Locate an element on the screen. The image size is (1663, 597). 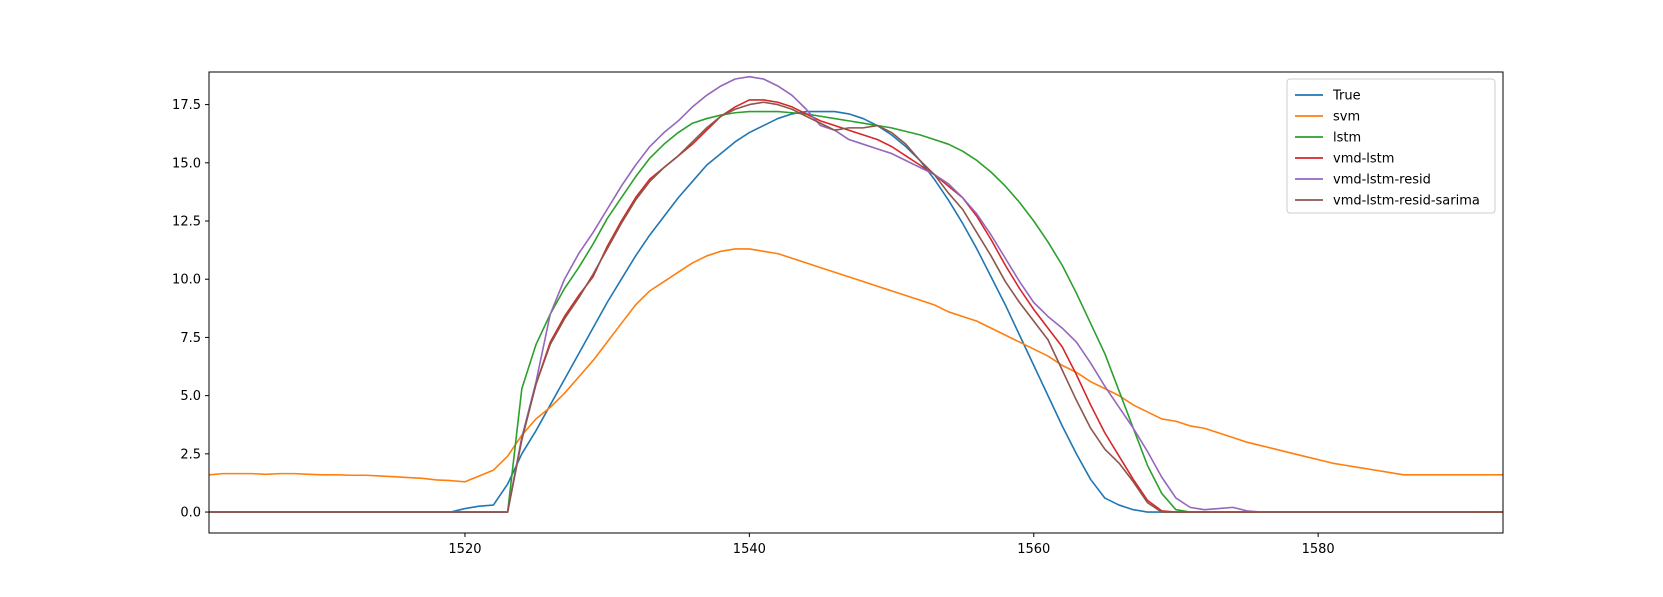
y-tick-label: 7.5 is located at coordinates (190, 338).